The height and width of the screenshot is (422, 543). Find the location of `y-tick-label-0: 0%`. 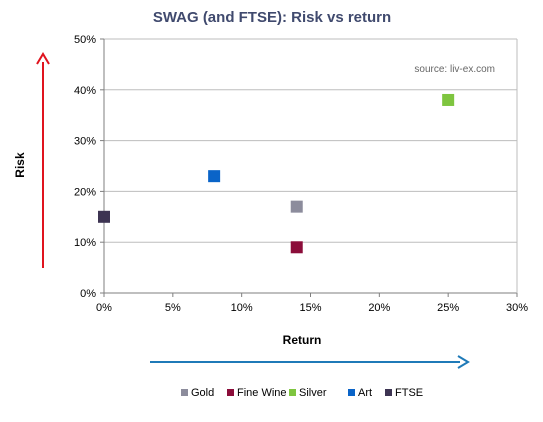

y-tick-label-0: 0% is located at coordinates (88, 294).